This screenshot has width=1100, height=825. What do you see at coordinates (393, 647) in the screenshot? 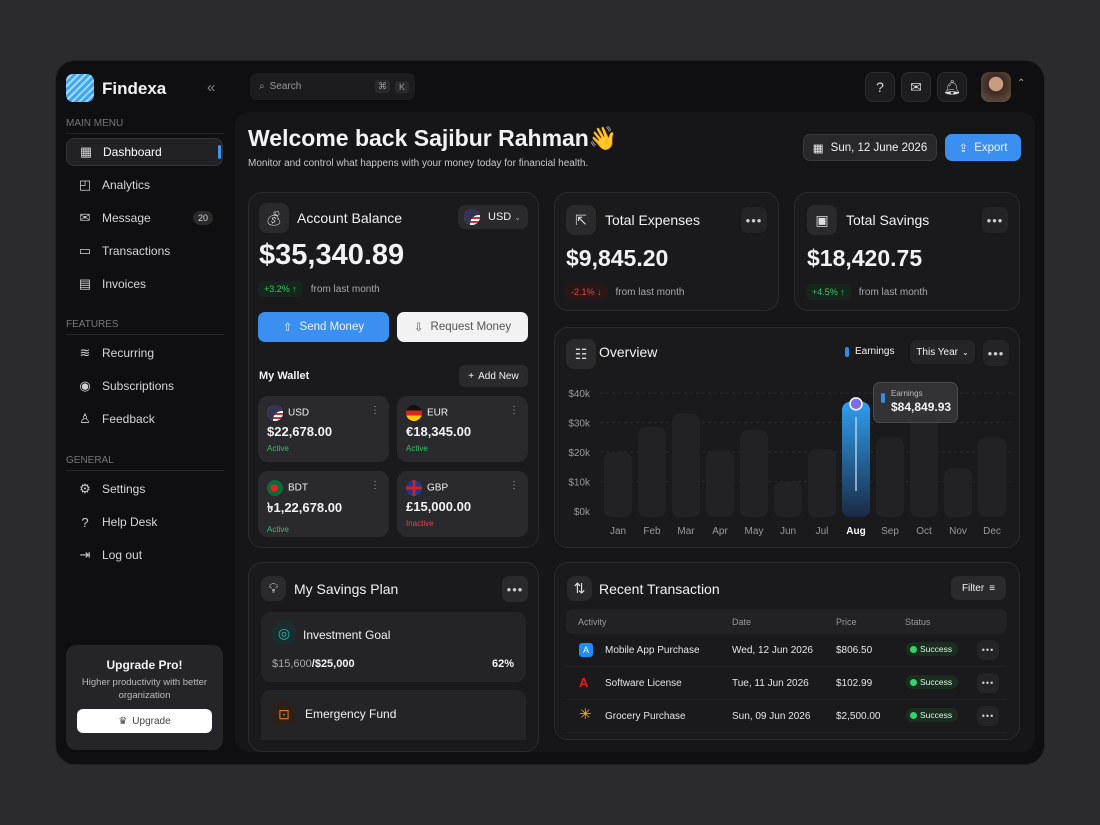
I see `savings-goal-investment: ◎ Investment Goal $15,600/$25,000 62%` at bounding box center [393, 647].